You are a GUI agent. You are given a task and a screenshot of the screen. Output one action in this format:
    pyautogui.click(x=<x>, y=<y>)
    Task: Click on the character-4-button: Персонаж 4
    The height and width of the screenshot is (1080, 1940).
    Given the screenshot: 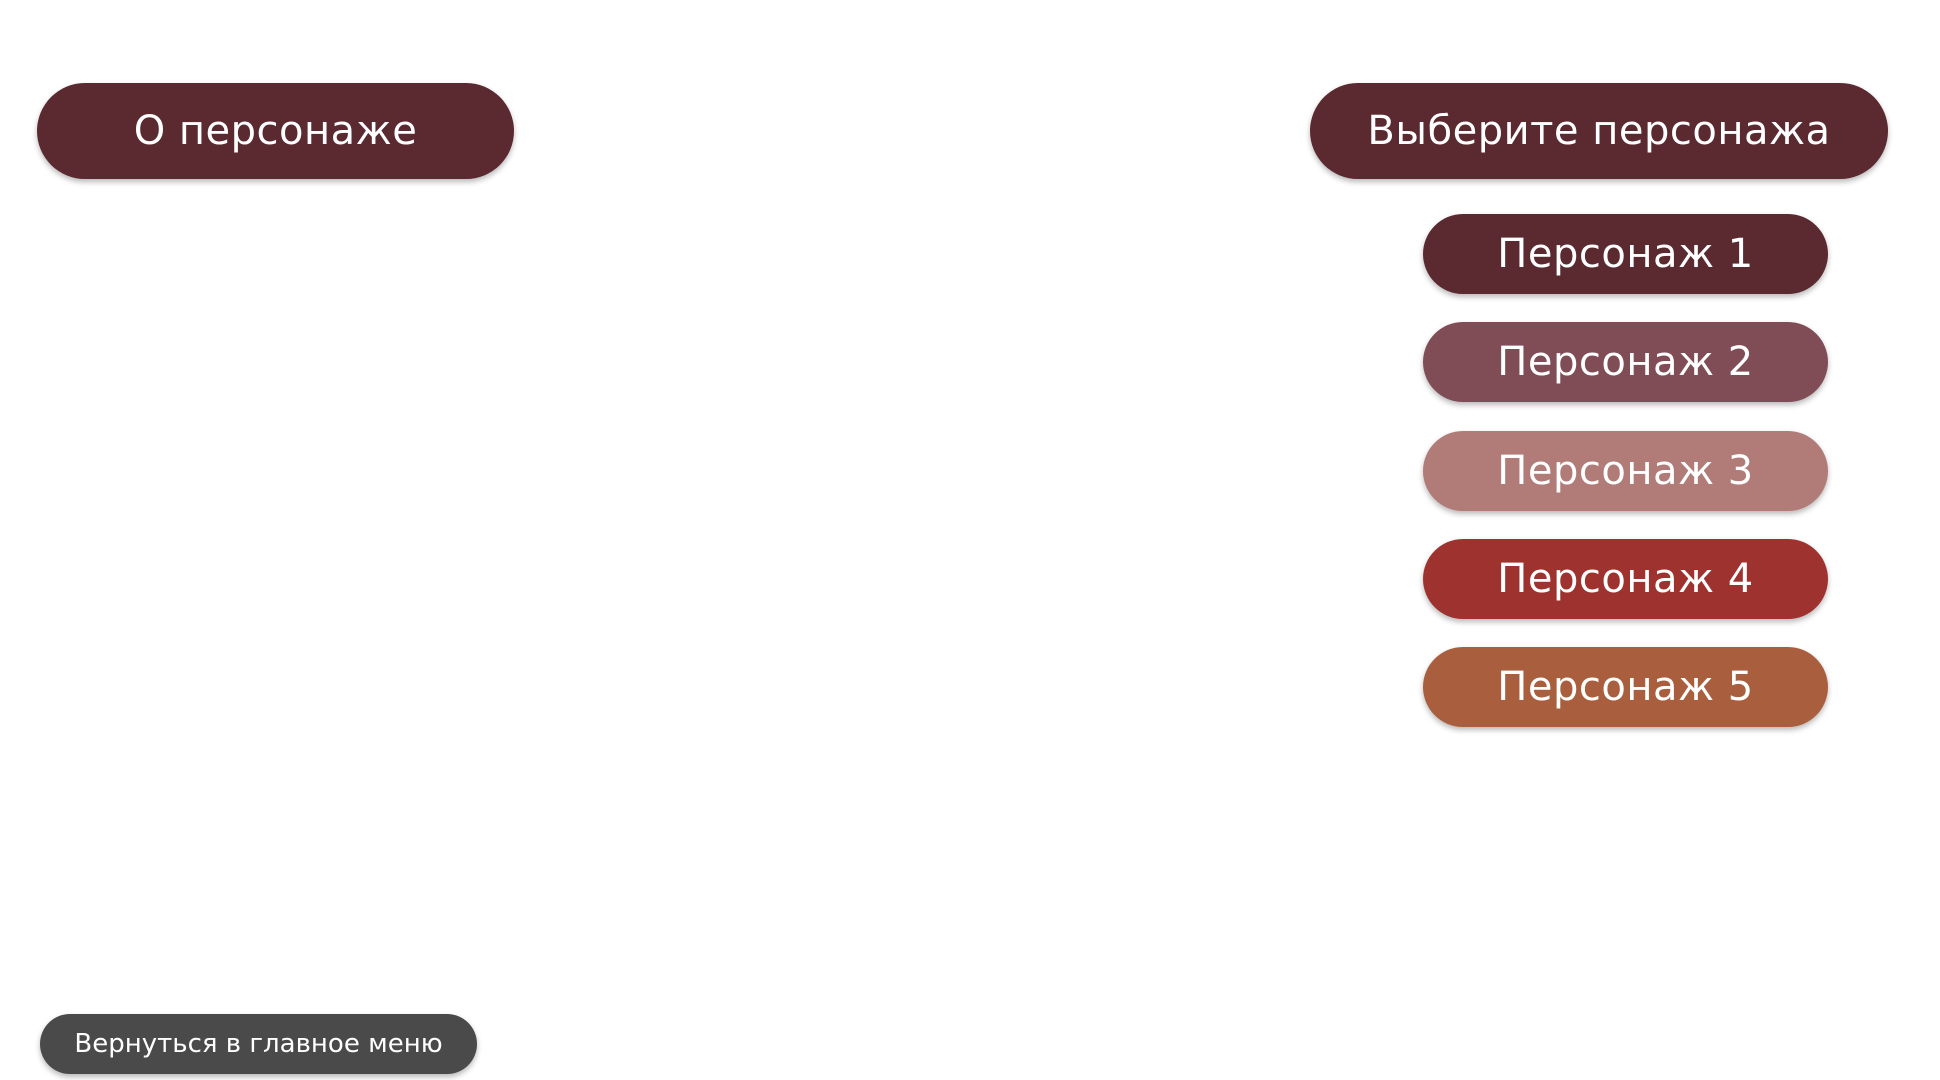 What is the action you would take?
    pyautogui.click(x=1625, y=579)
    